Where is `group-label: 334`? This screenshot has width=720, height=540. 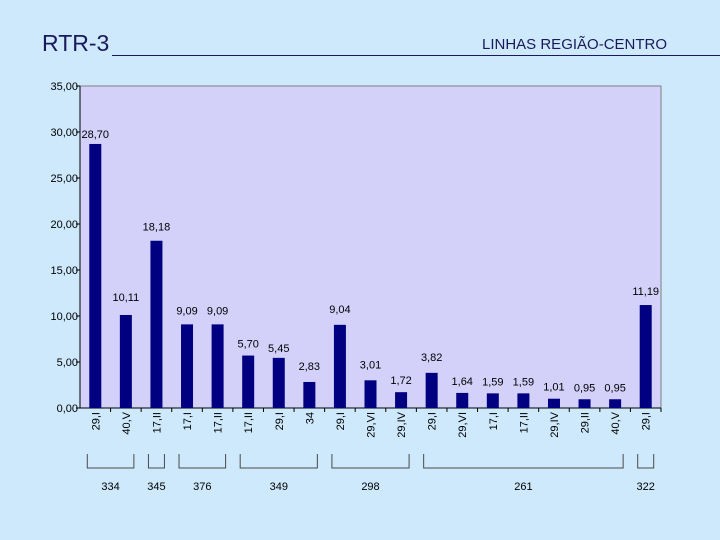 group-label: 334 is located at coordinates (110, 487).